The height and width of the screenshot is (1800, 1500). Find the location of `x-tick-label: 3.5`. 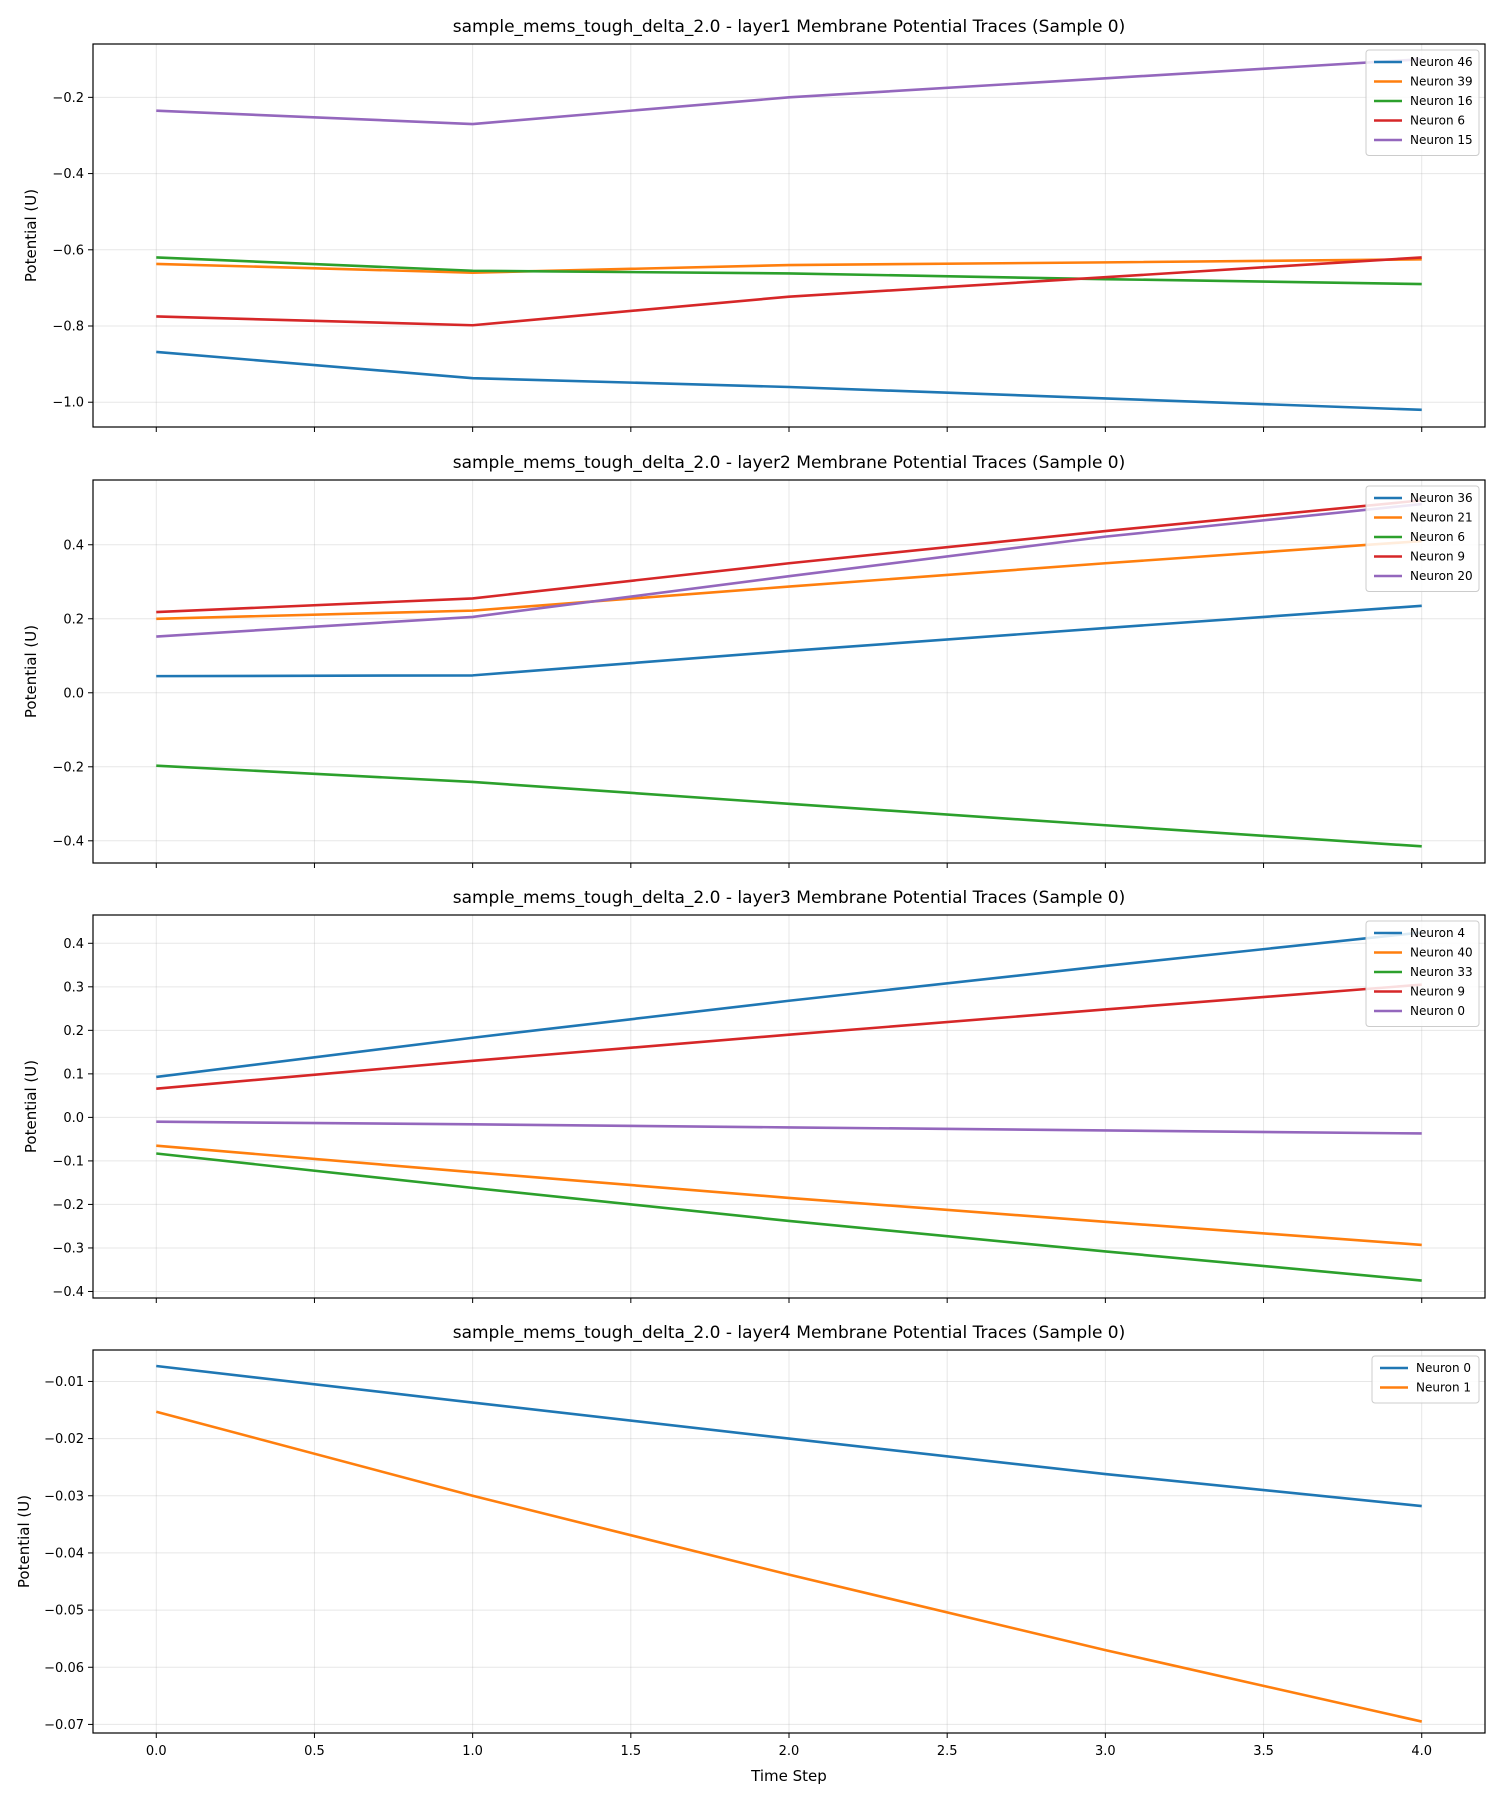

x-tick-label: 3.5 is located at coordinates (1263, 1751).